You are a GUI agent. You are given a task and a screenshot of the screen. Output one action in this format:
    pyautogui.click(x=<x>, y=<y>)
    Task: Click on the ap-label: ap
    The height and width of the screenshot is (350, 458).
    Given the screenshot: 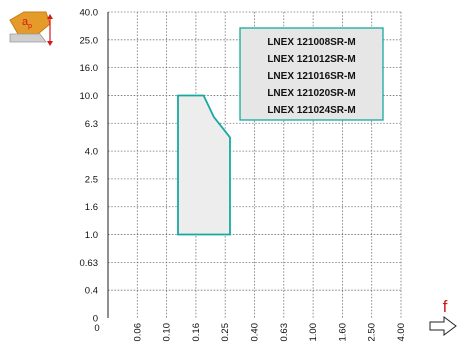 What is the action you would take?
    pyautogui.click(x=27, y=23)
    